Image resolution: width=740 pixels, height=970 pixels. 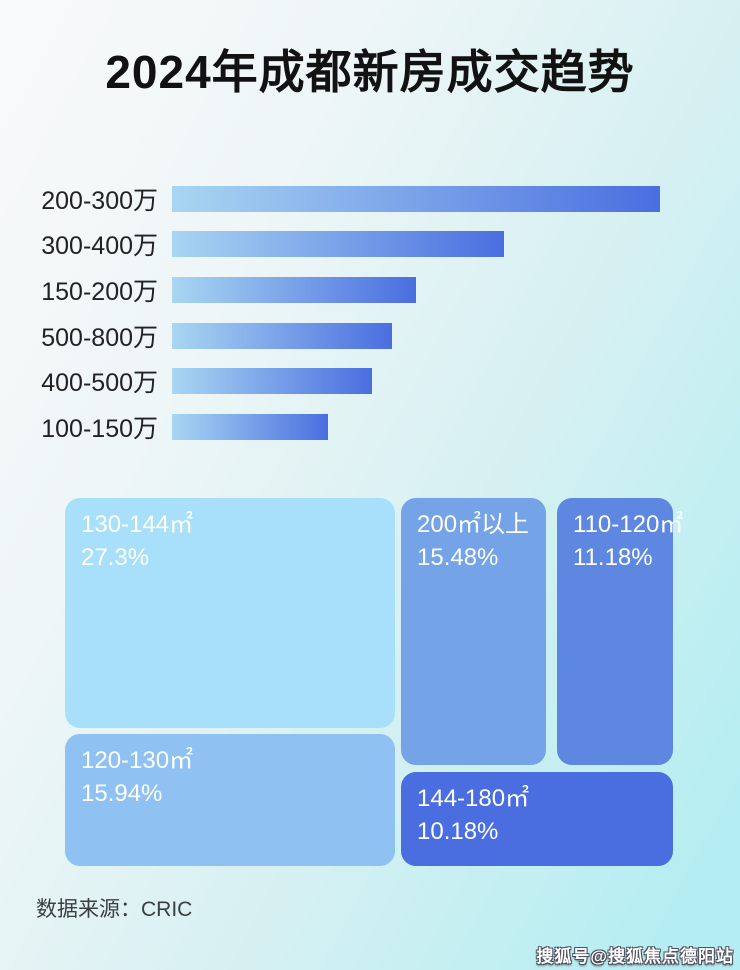 I want to click on tile-value: 11.18%, so click(x=613, y=557).